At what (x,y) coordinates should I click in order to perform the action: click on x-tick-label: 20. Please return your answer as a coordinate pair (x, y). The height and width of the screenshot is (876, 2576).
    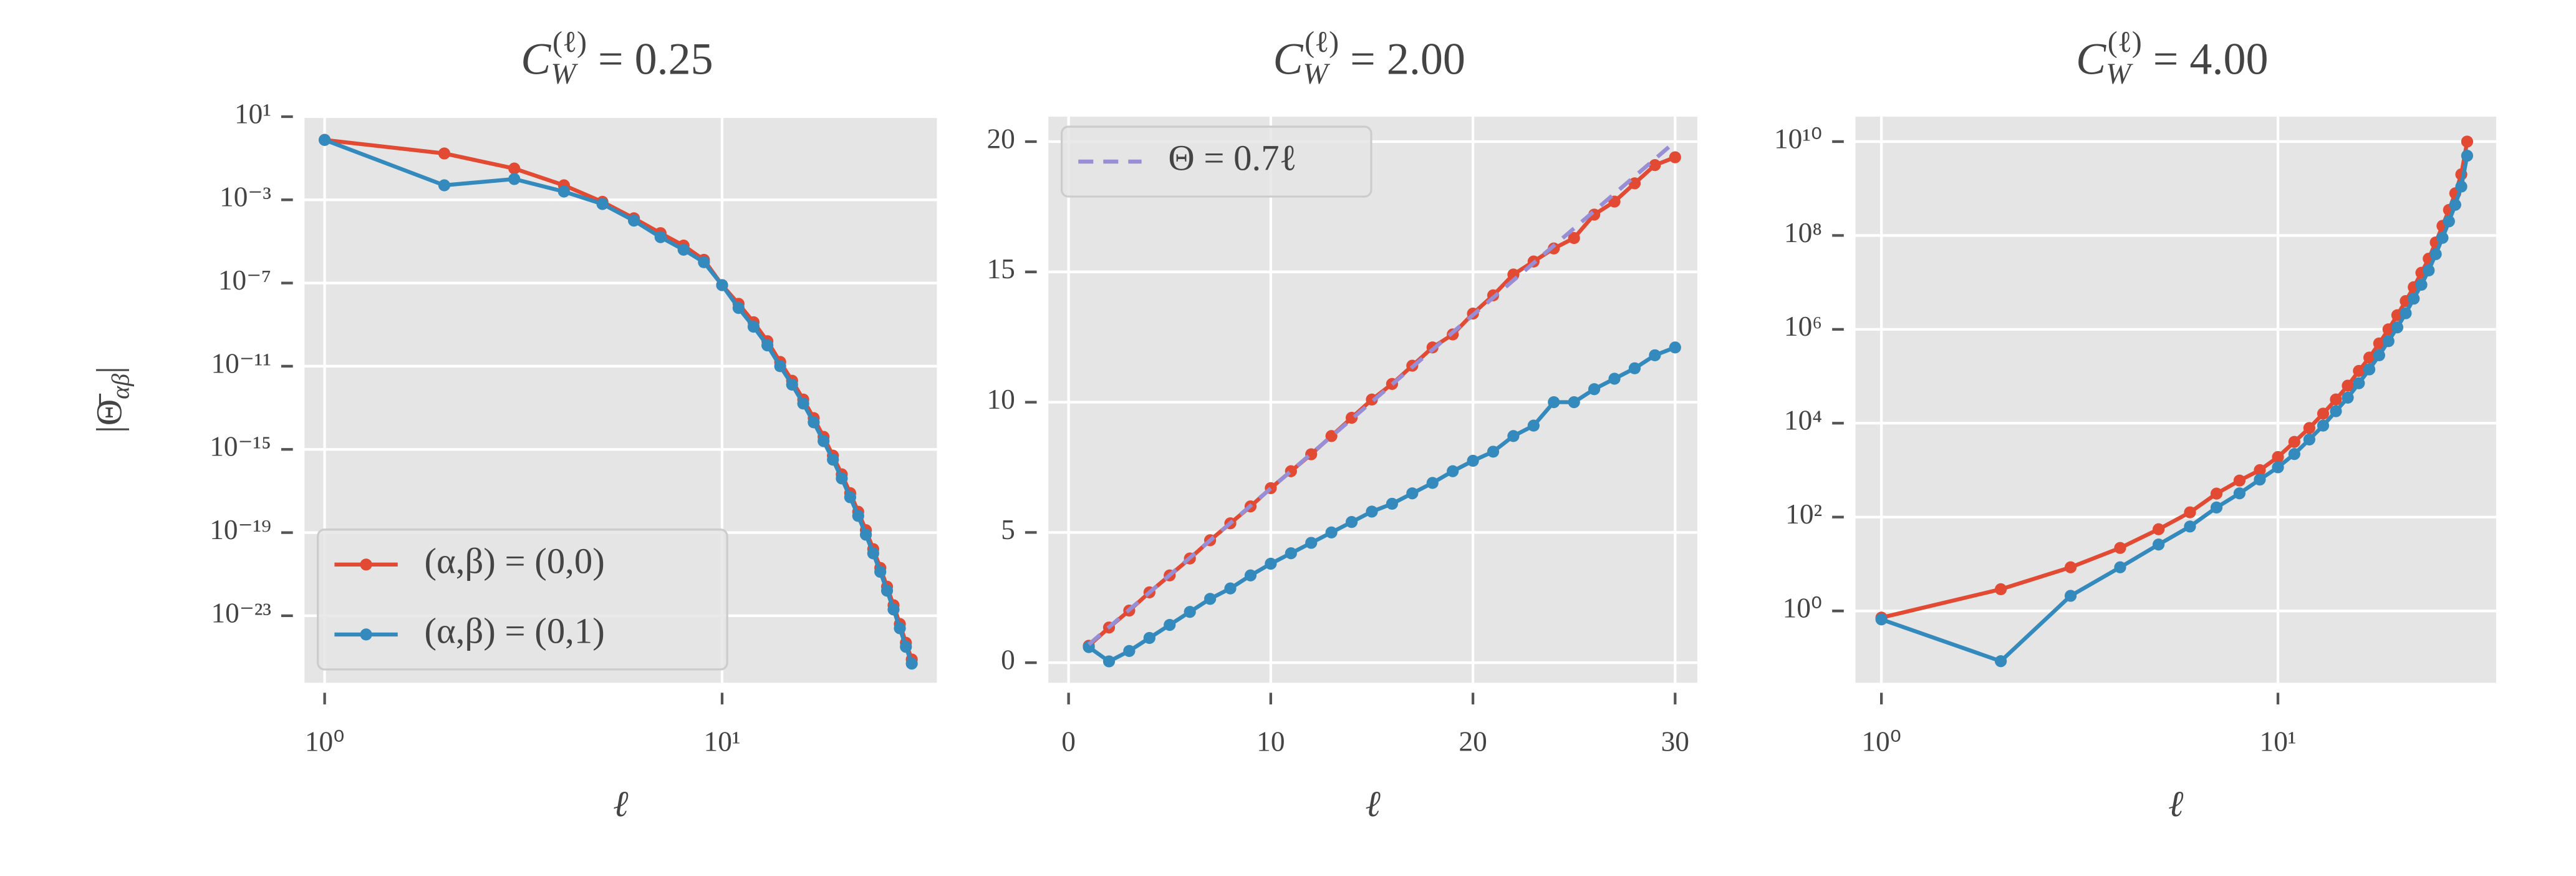
    Looking at the image, I should click on (1473, 742).